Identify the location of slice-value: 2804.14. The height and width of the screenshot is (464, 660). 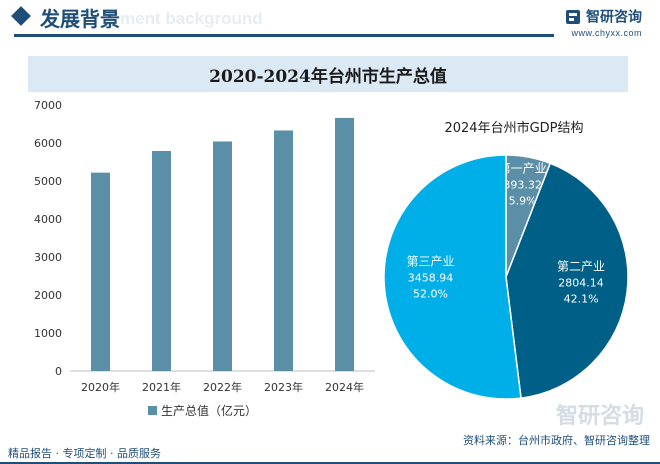
(581, 282).